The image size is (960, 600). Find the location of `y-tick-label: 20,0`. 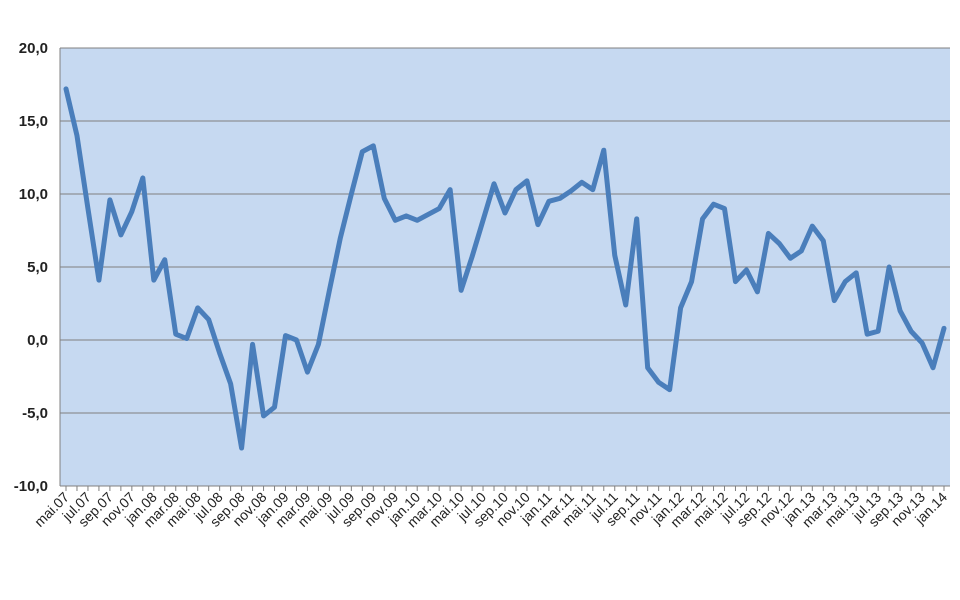

y-tick-label: 20,0 is located at coordinates (33, 48).